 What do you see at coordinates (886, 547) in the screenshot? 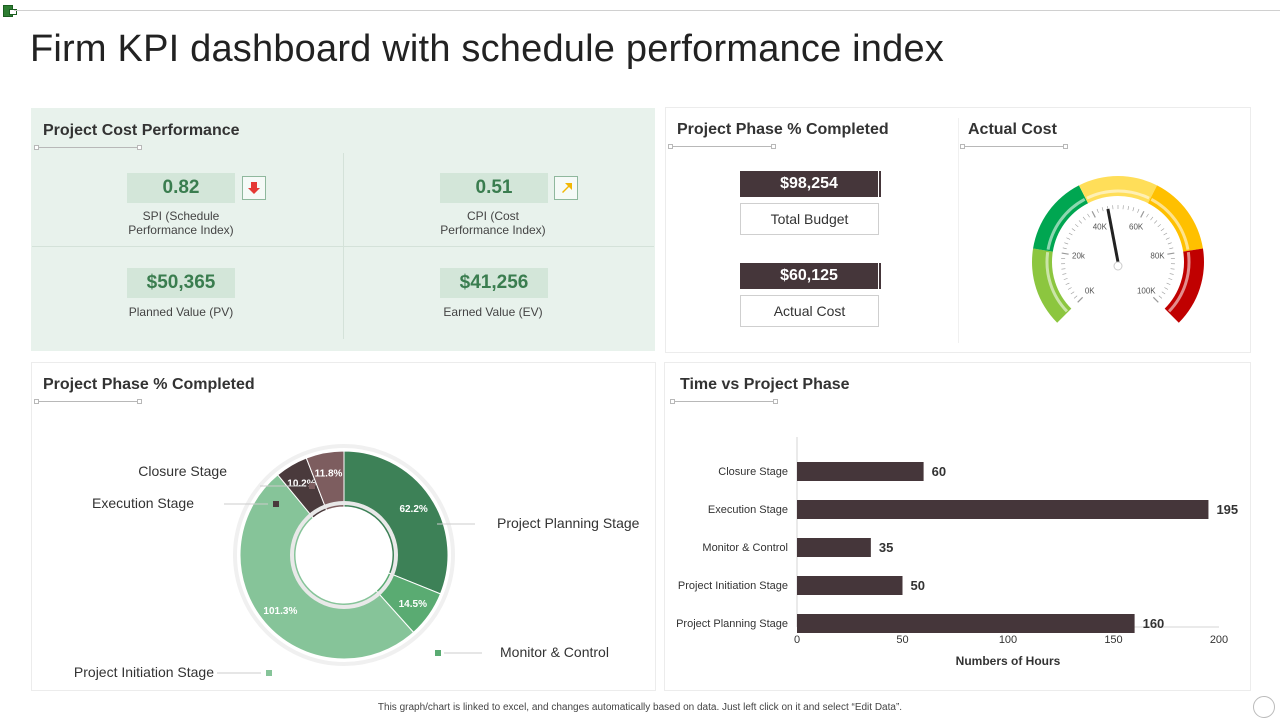
I see `bar-value-label: 35` at bounding box center [886, 547].